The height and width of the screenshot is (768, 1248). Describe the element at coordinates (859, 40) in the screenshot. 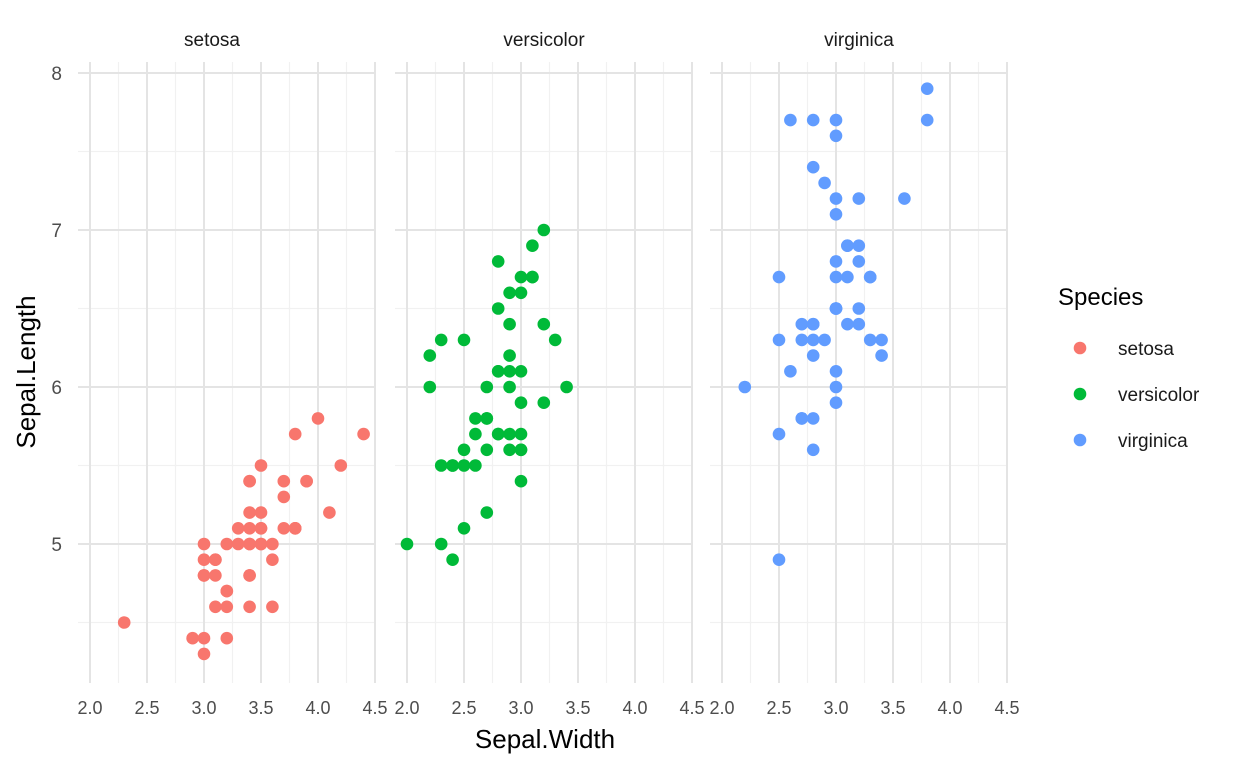

I see `facet-title: virginica` at that location.